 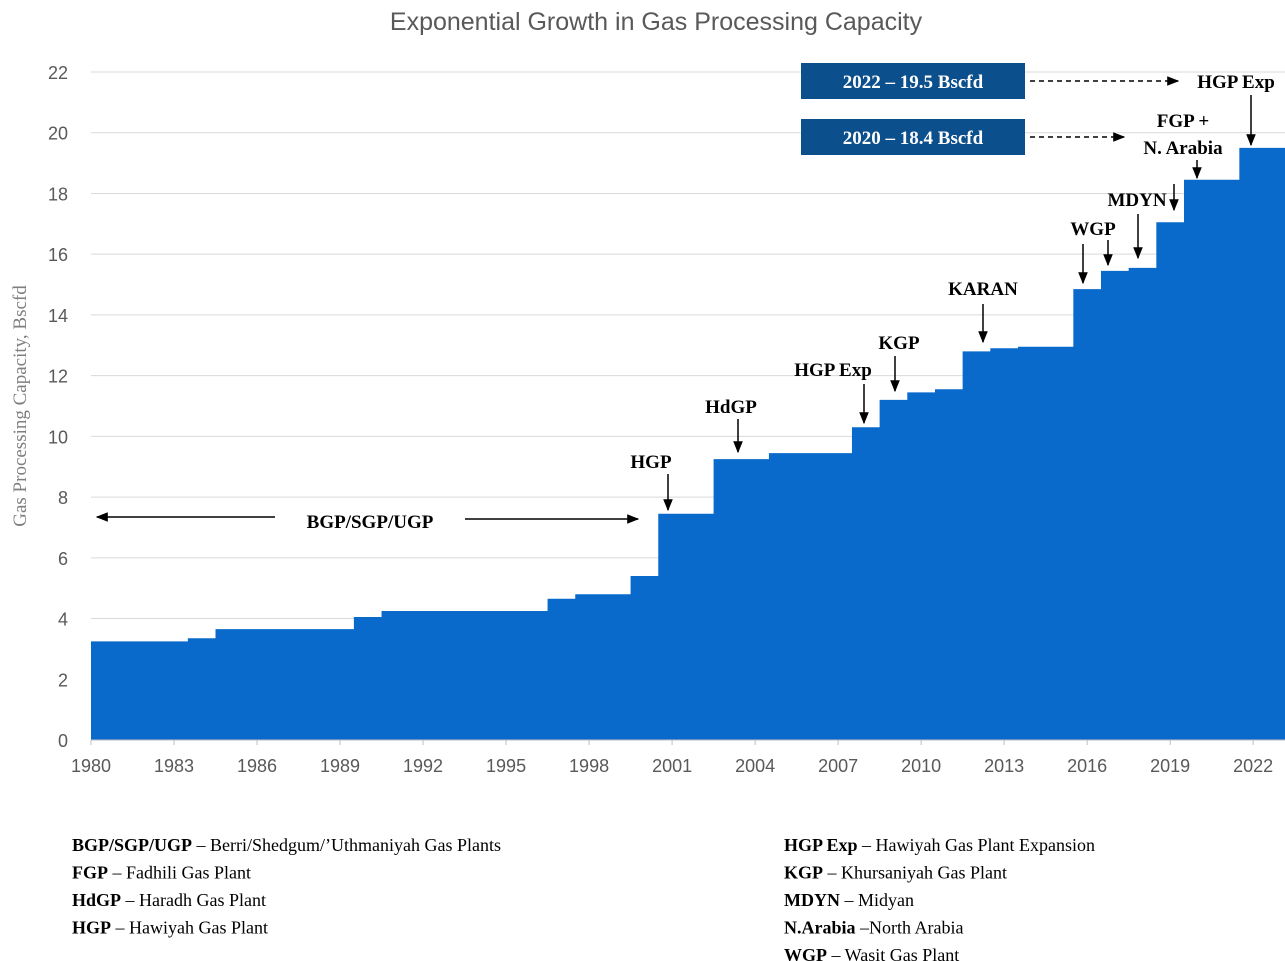 I want to click on annotation: KARAN, so click(x=983, y=289).